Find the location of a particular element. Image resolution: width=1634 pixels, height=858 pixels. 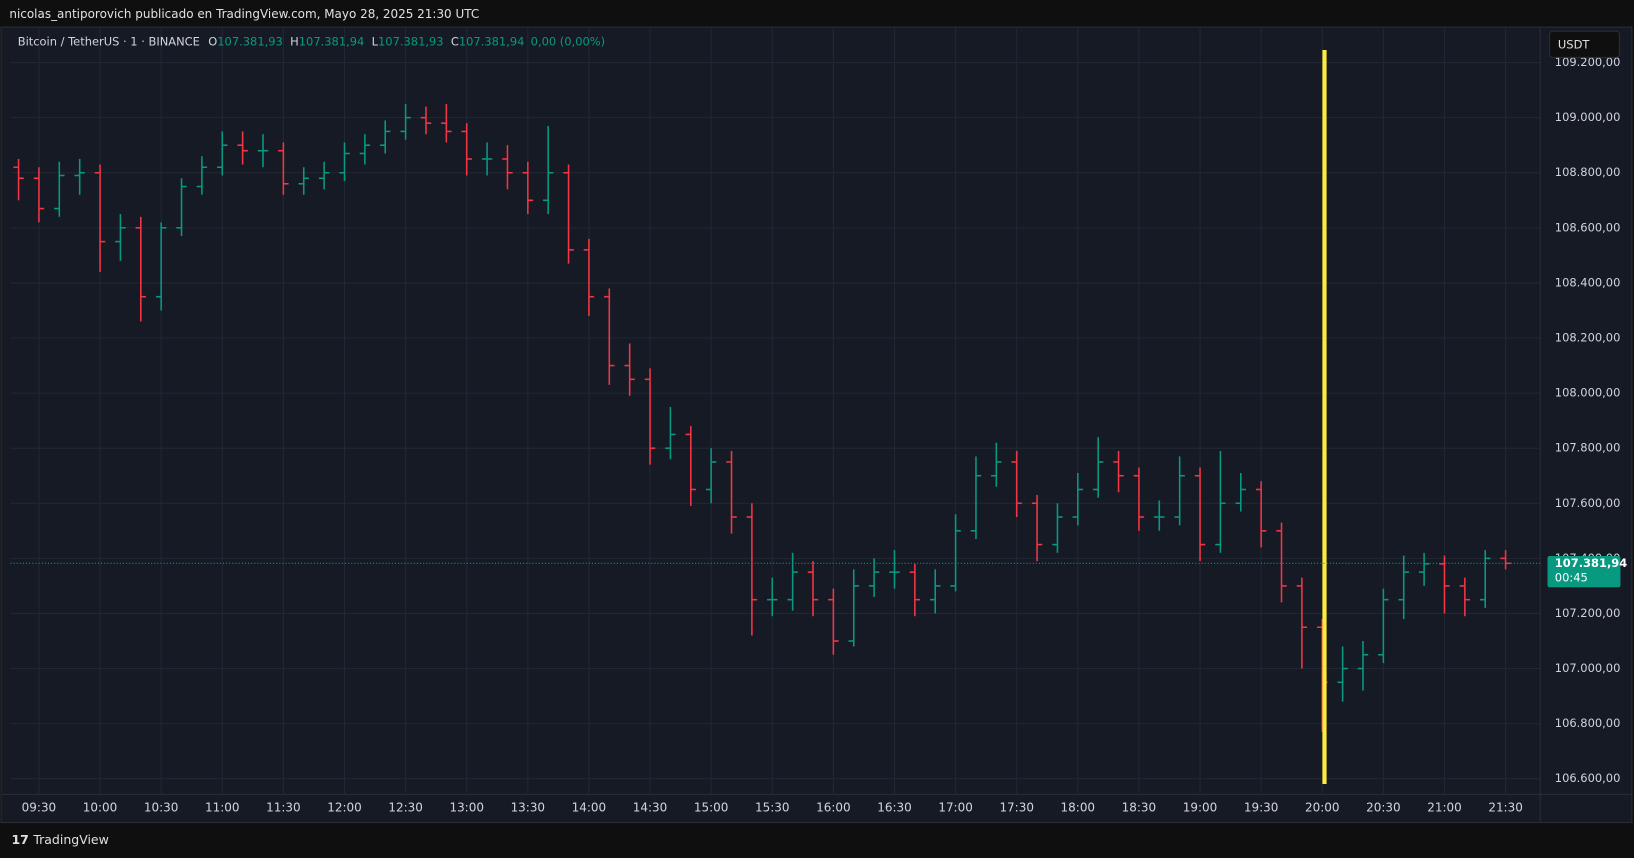

y-tick-label: 107.800,00 is located at coordinates (1588, 448).